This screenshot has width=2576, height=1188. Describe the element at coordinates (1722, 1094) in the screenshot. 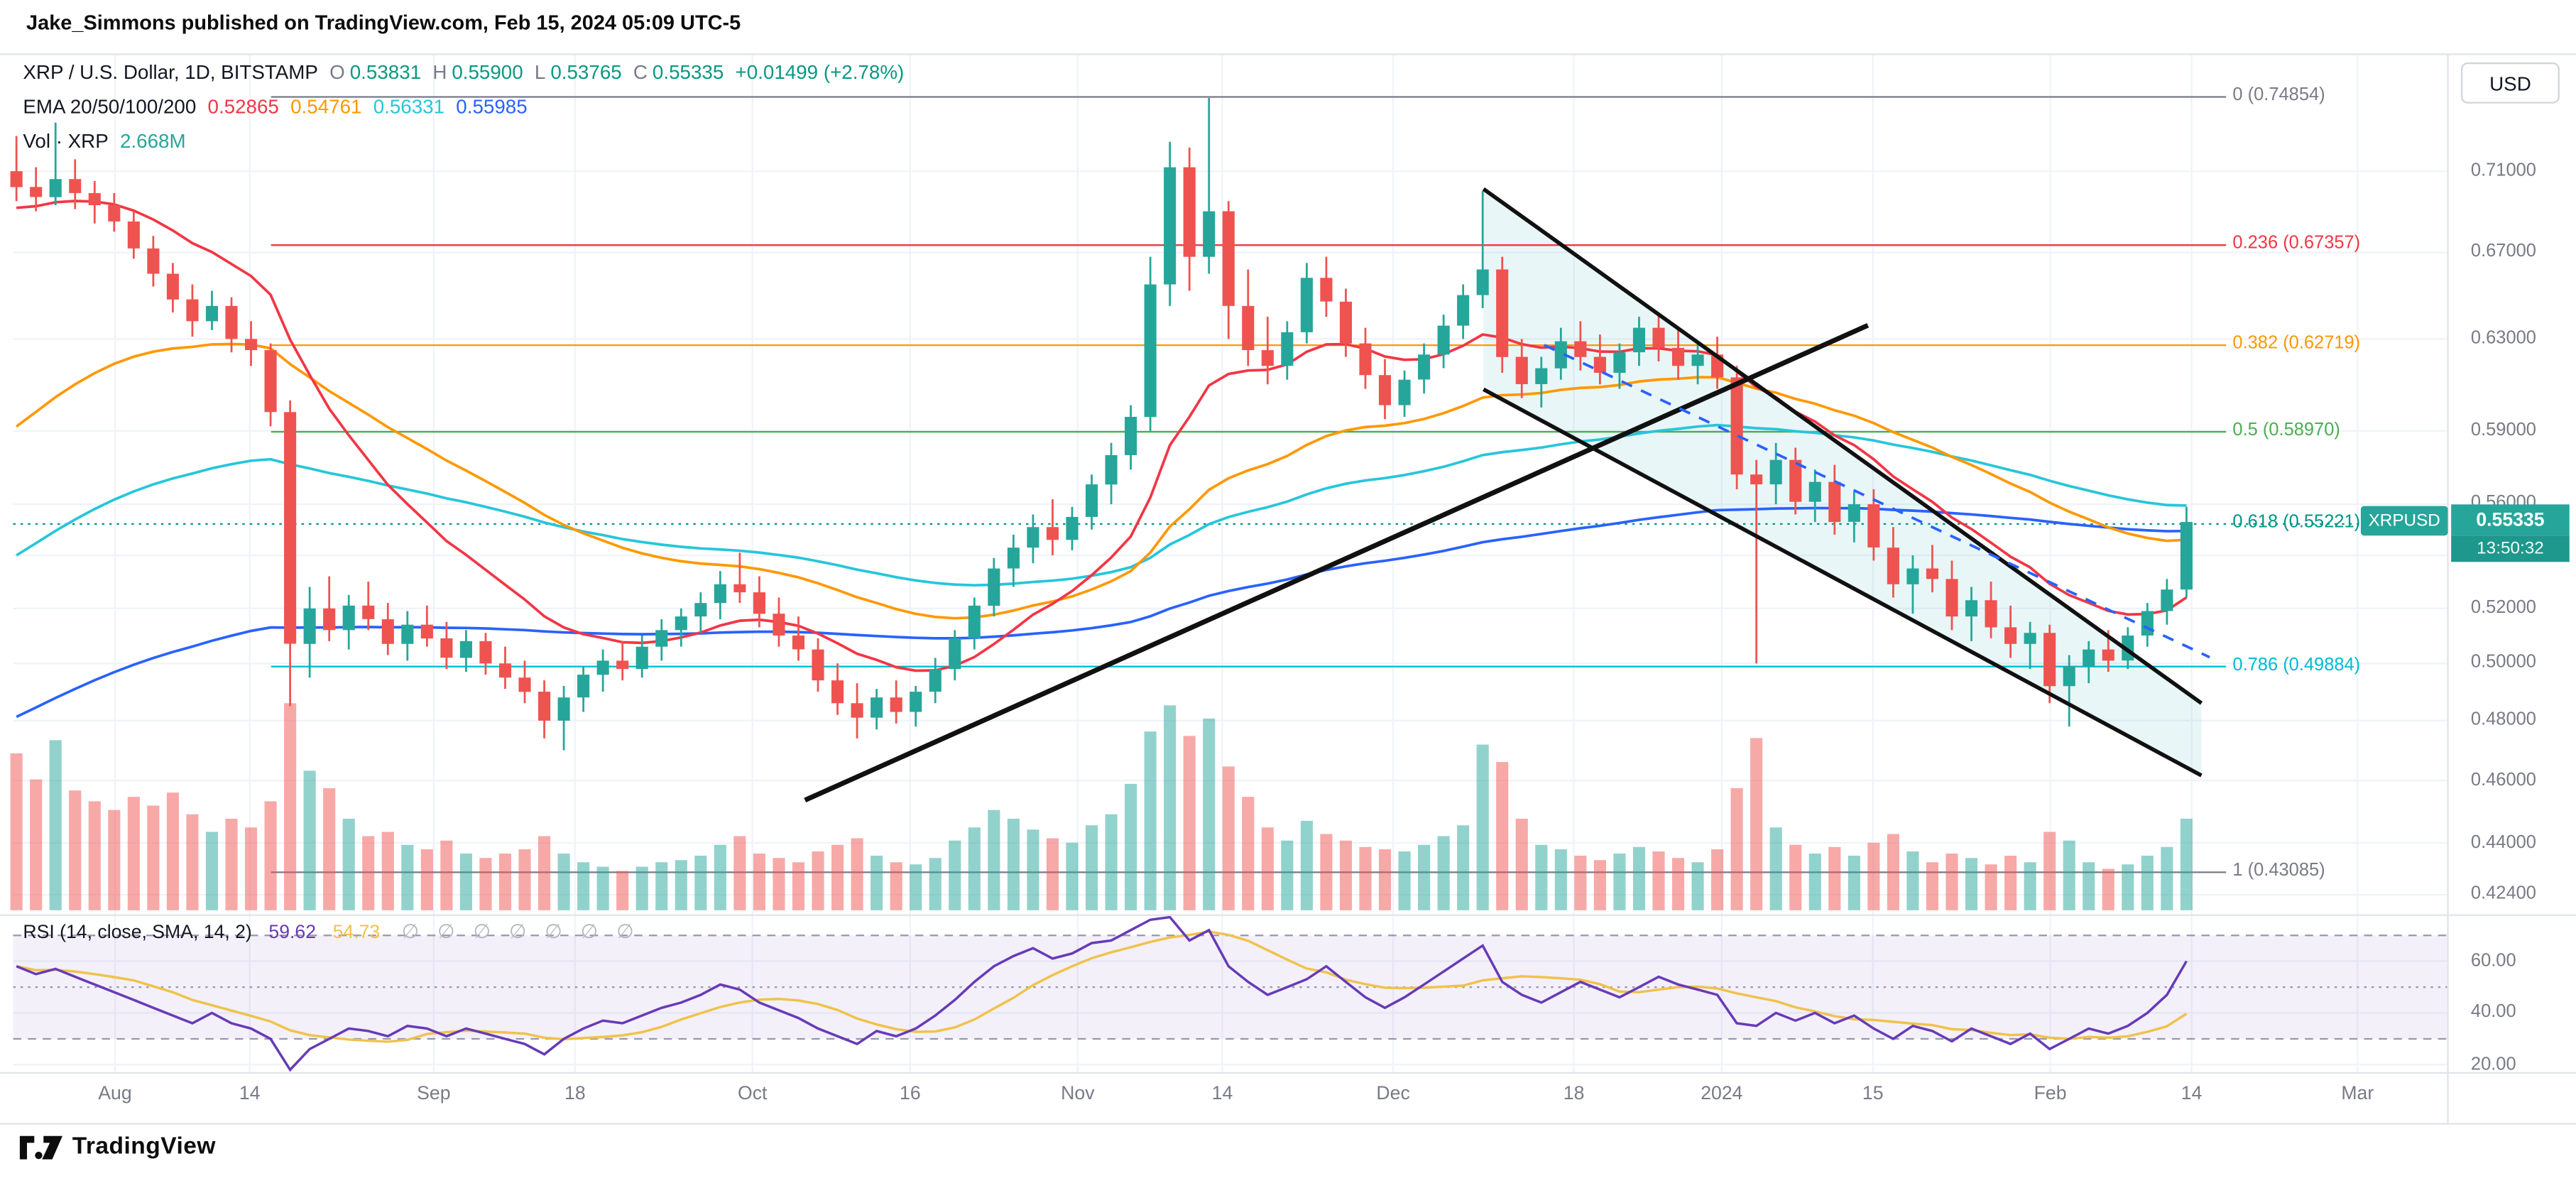

I see `time-axis-tick: 2024` at that location.